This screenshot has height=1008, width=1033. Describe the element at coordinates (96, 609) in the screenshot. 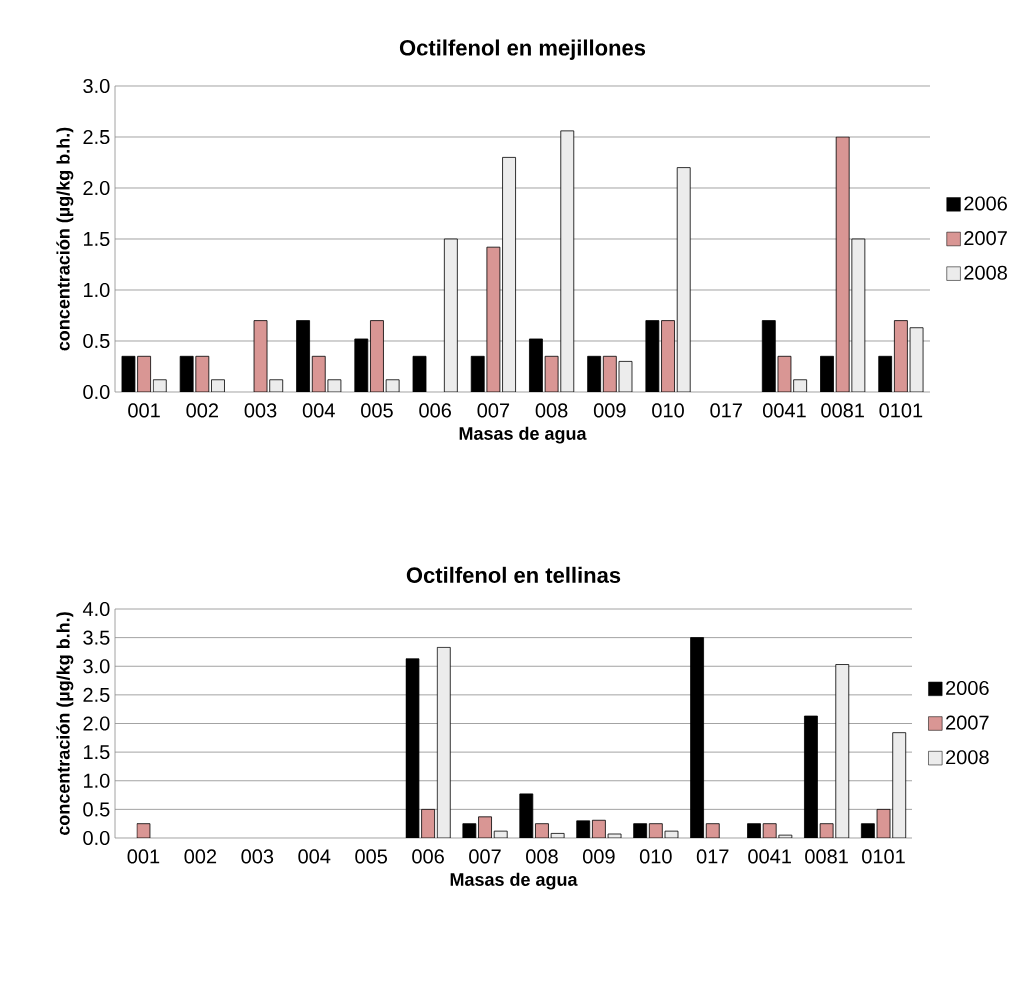

I see `y-tick-label: 4.0` at that location.